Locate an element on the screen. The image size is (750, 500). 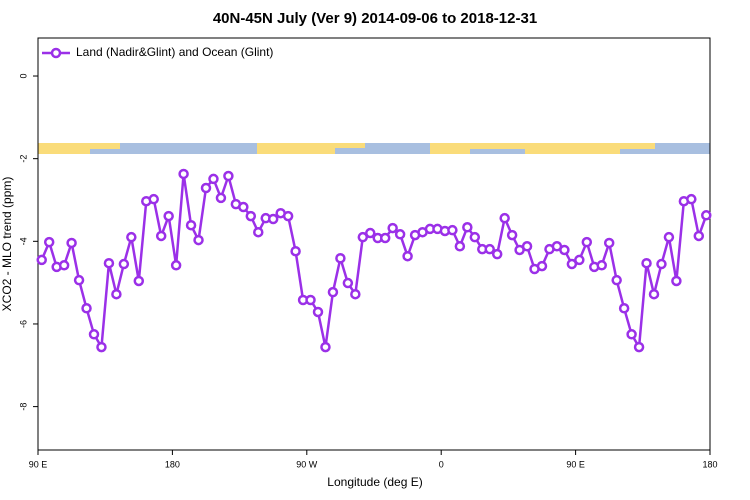
y-tick-label: 0 is located at coordinates (23, 76).